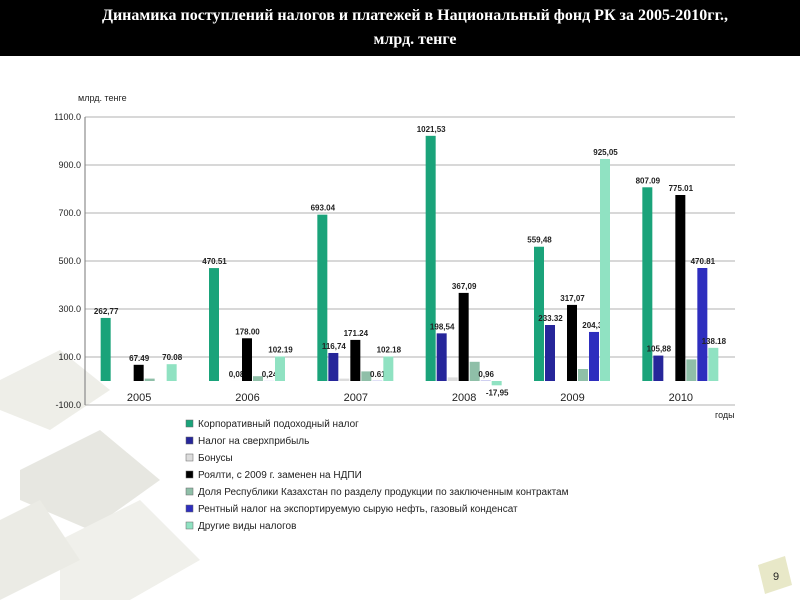  What do you see at coordinates (572, 298) in the screenshot?
I see `data-label: 317,07` at bounding box center [572, 298].